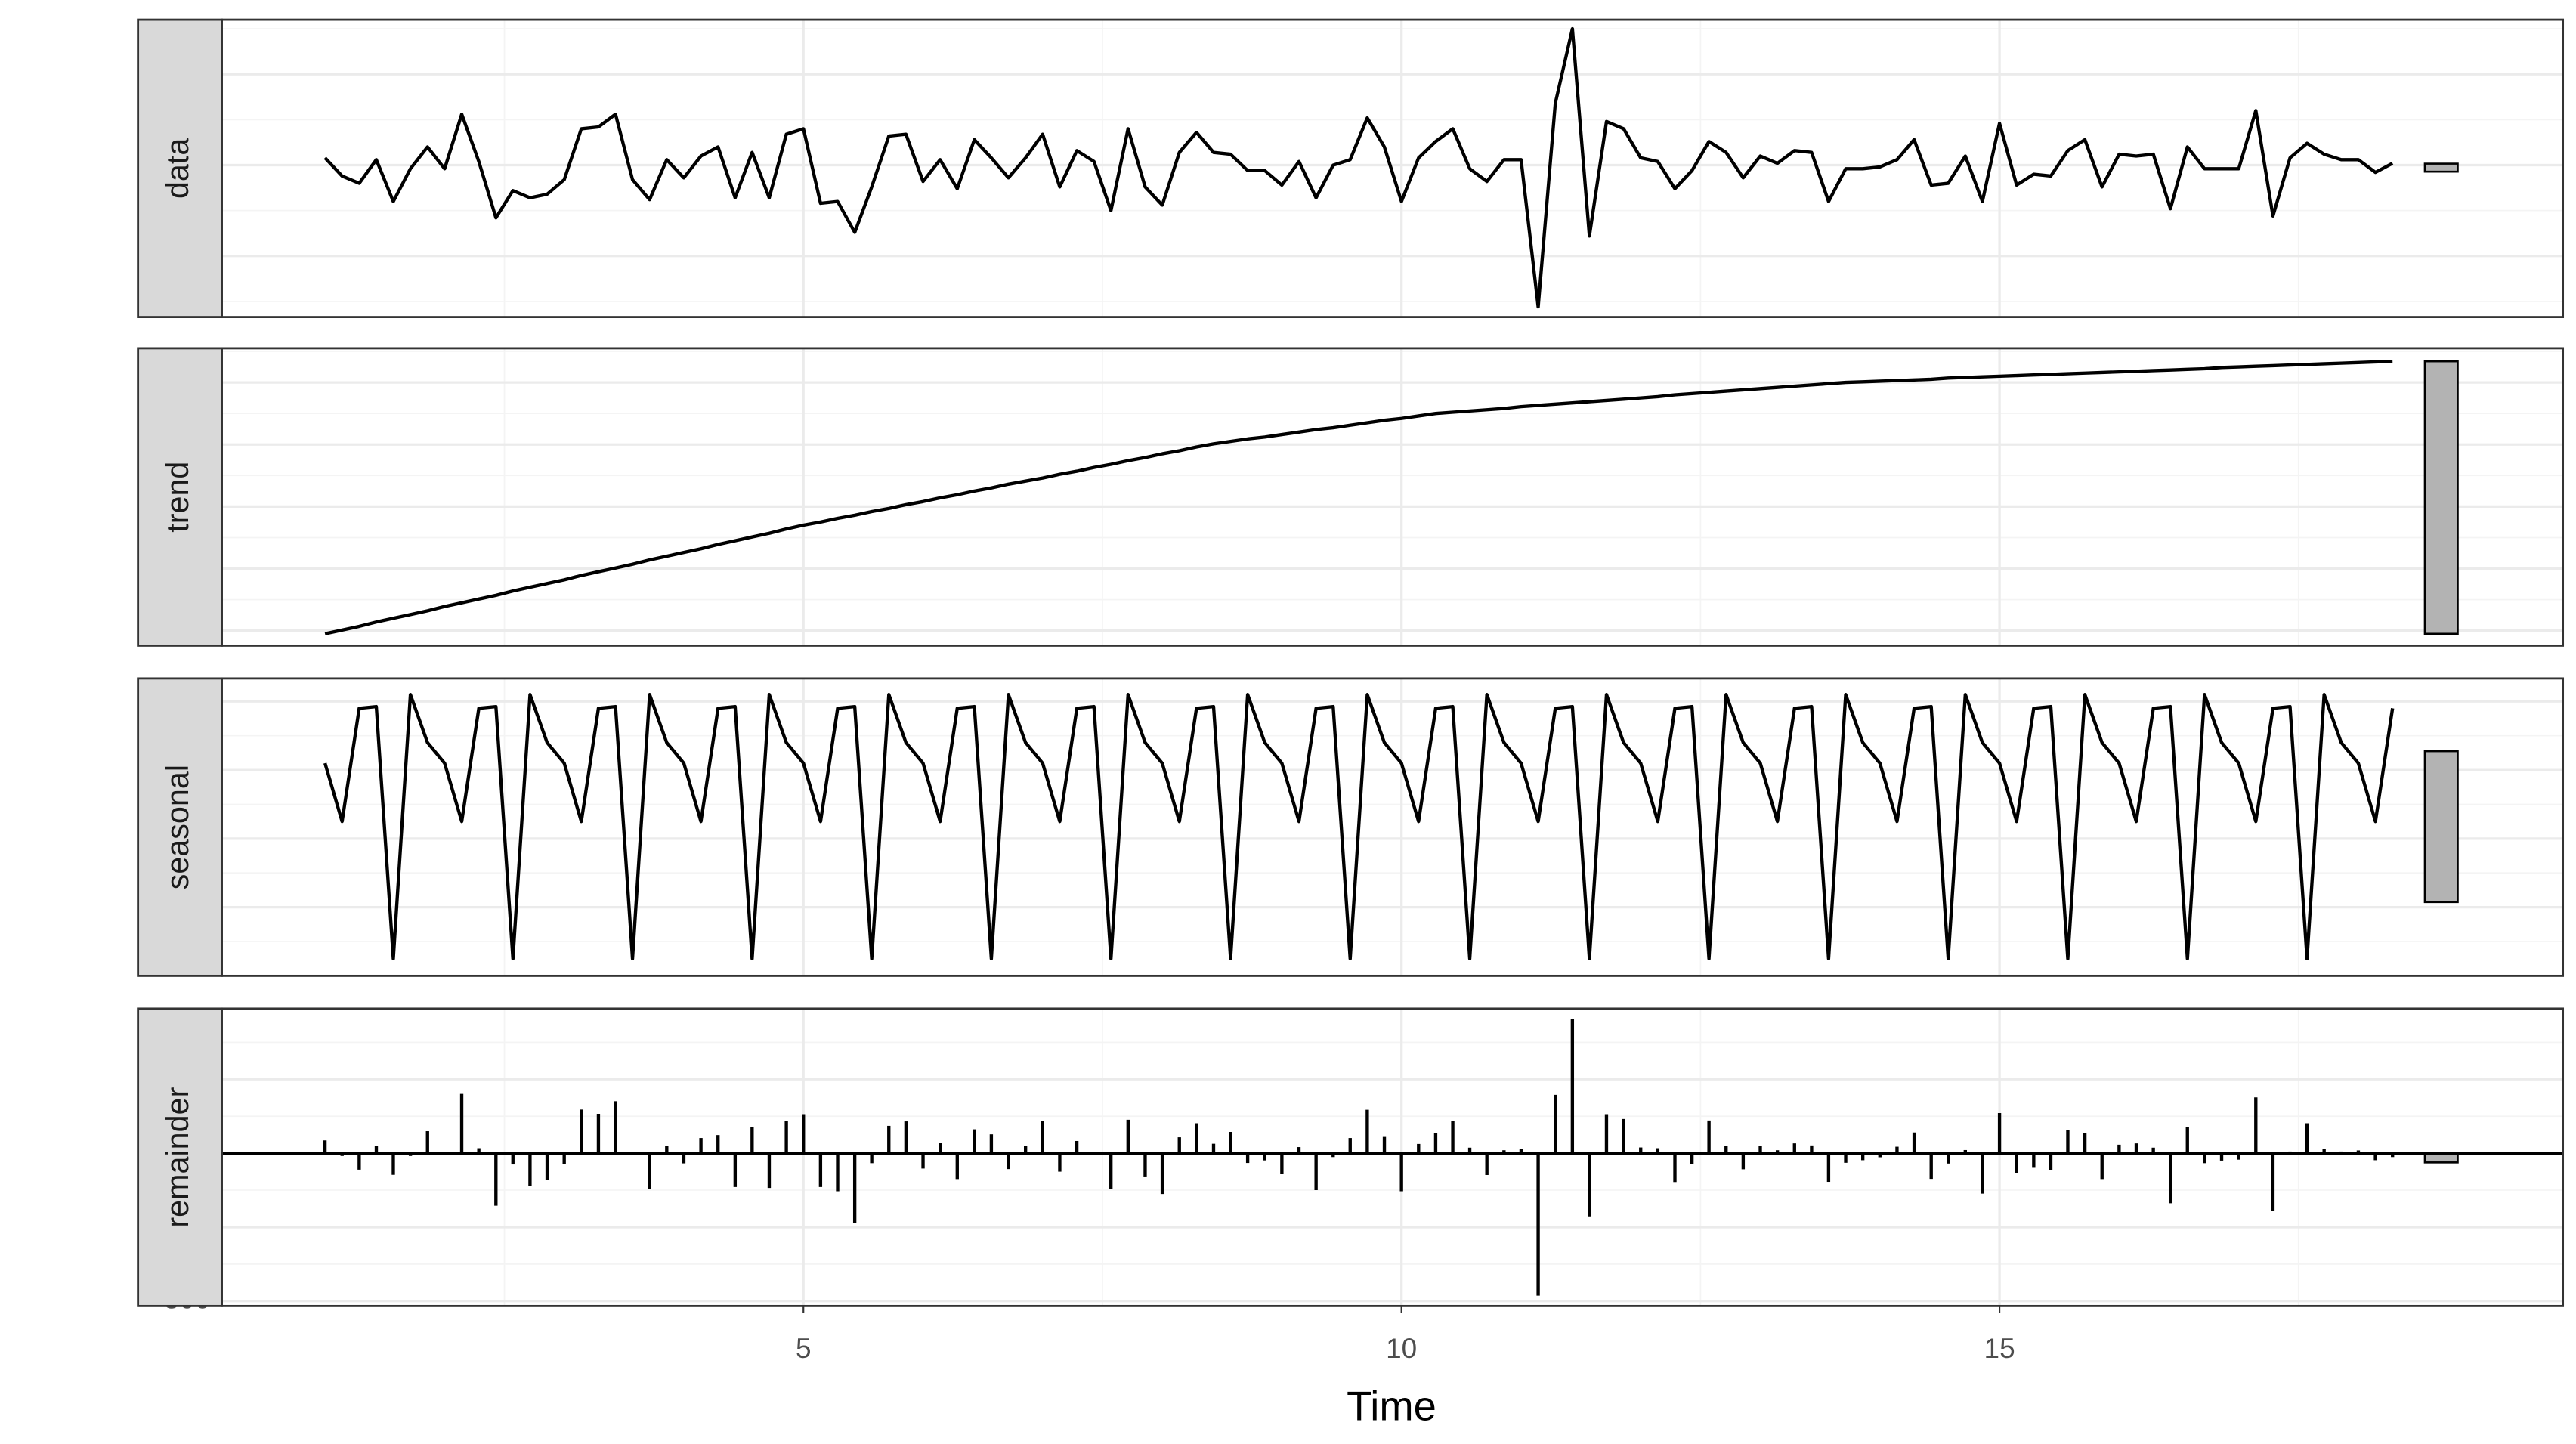 The width and height of the screenshot is (2576, 1444). What do you see at coordinates (1999, 1349) in the screenshot?
I see `x-tick-label: 15` at bounding box center [1999, 1349].